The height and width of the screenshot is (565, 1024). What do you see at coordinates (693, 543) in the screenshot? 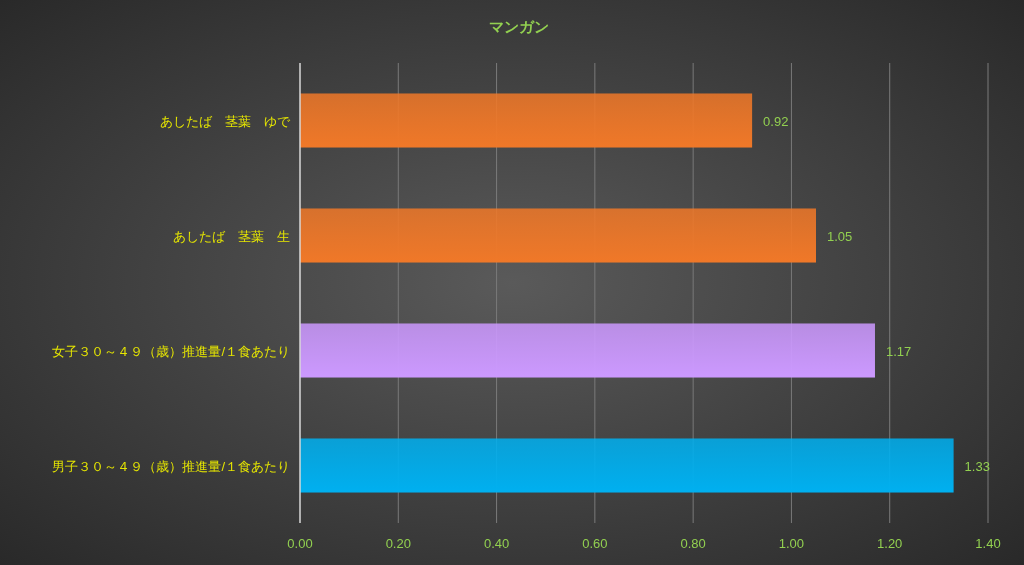
I see `x-tick-label: 0.80` at bounding box center [693, 543].